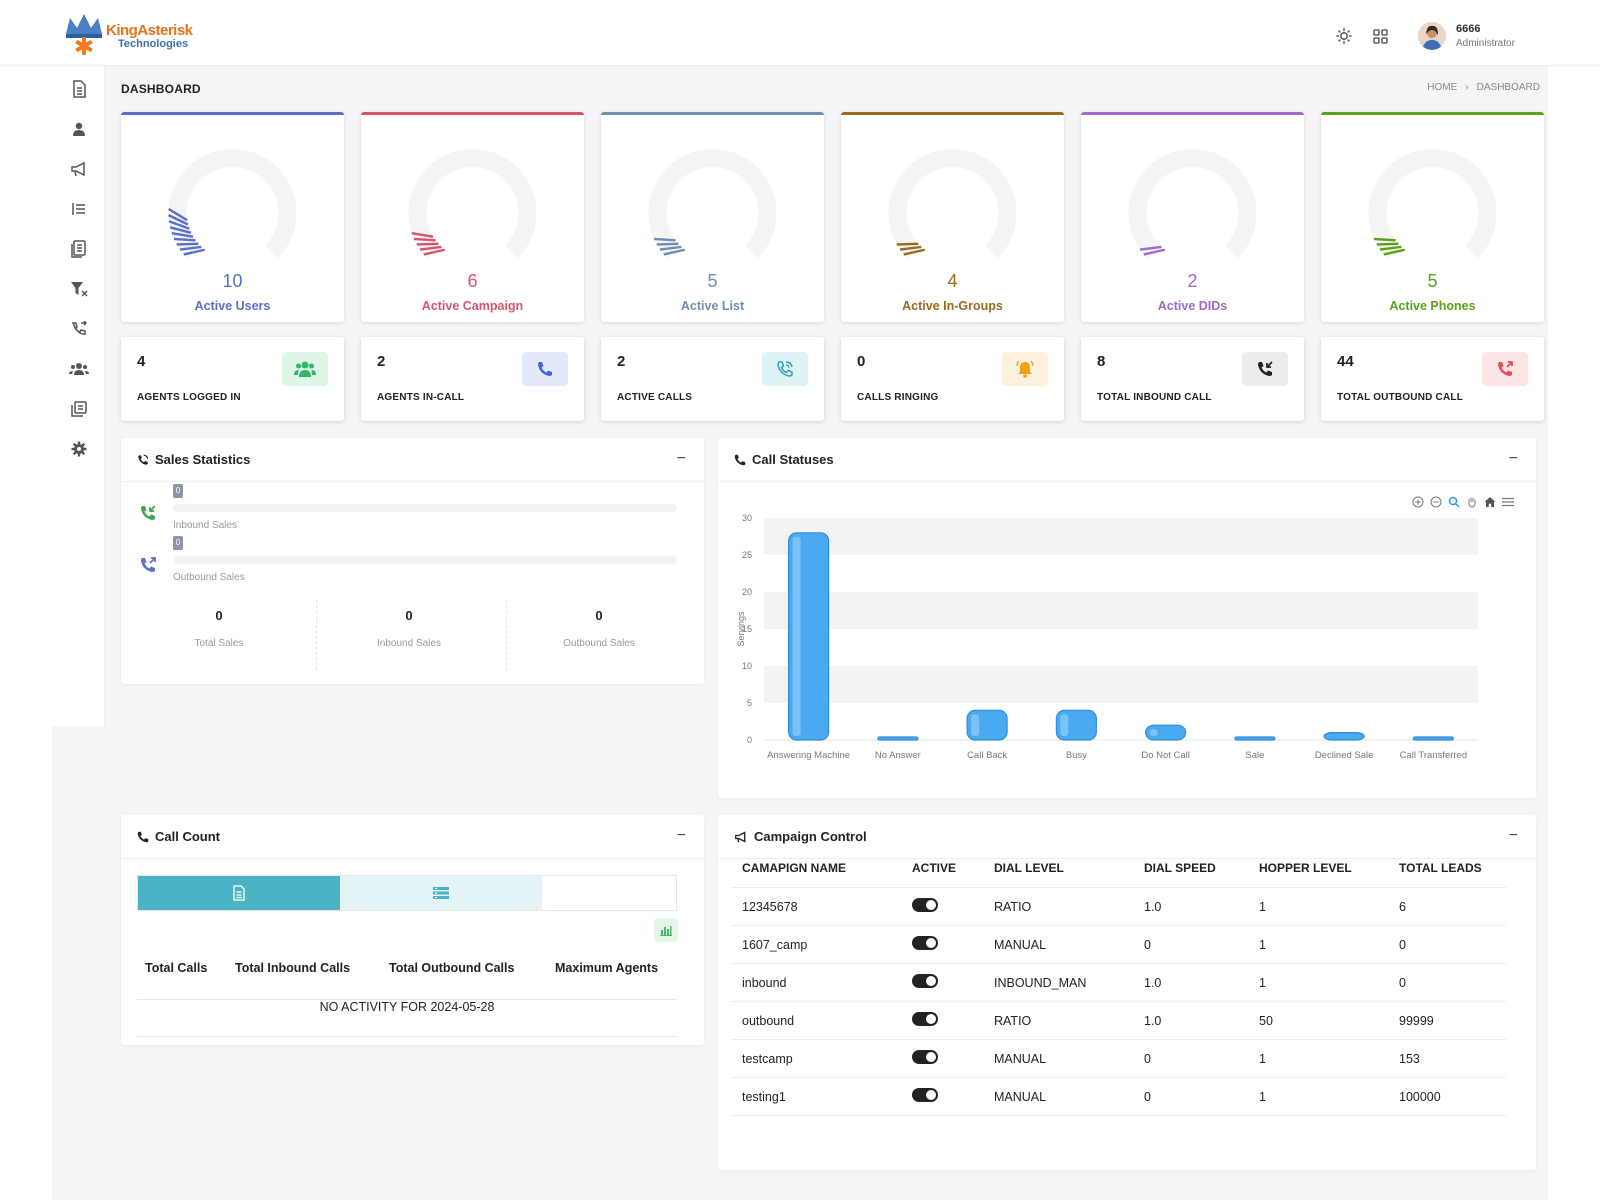 The width and height of the screenshot is (1600, 1200). Describe the element at coordinates (764, 1097) in the screenshot. I see `campaign-name: testing1` at that location.